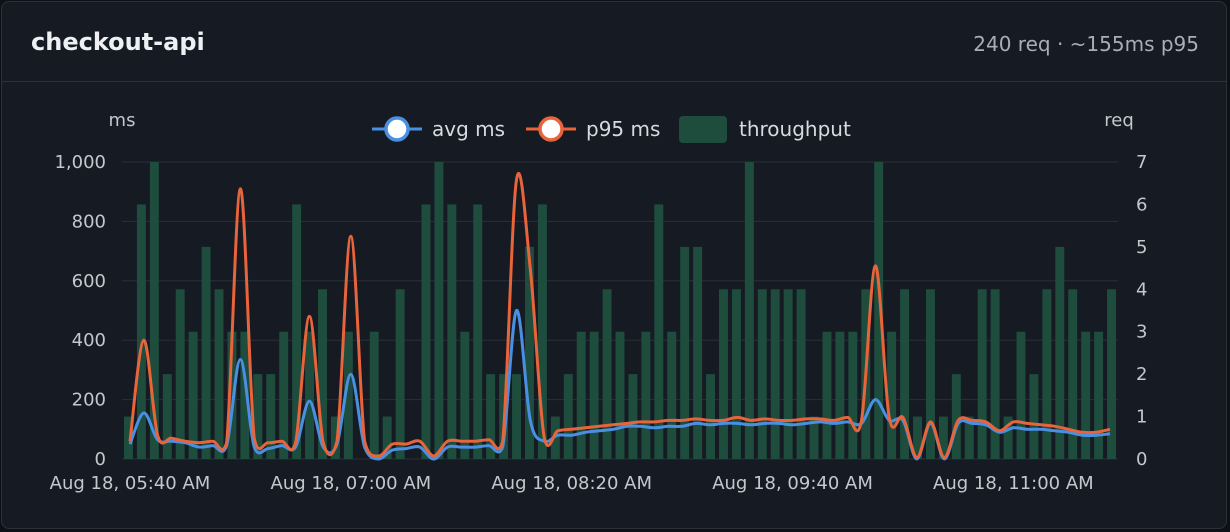  What do you see at coordinates (1013, 483) in the screenshot?
I see `x-tick-label: Aug 18, 11:00 AM` at bounding box center [1013, 483].